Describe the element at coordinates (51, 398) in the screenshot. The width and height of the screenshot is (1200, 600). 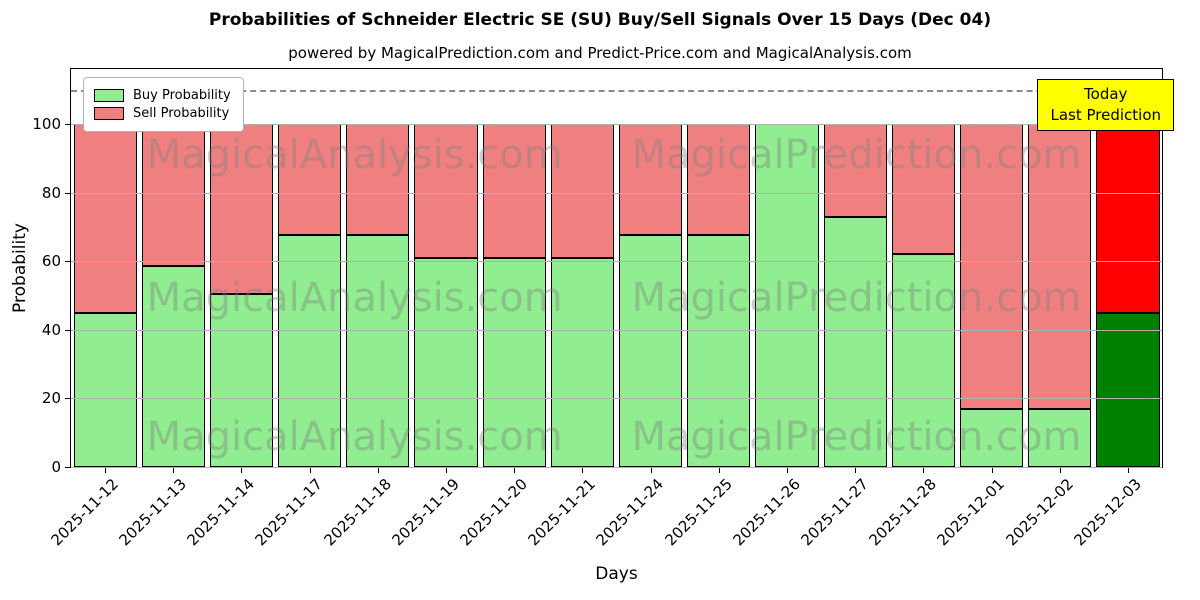
I see `y-tick-label: 20` at that location.